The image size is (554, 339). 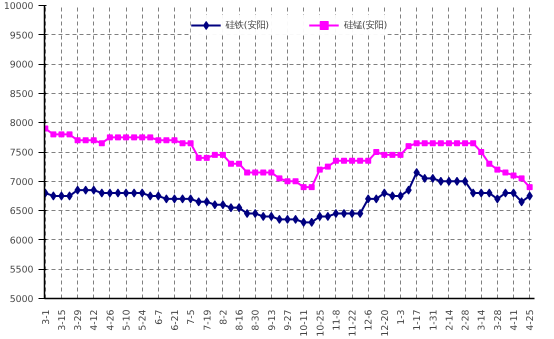 I want to click on y-tick-label: 5500, so click(x=22, y=270).